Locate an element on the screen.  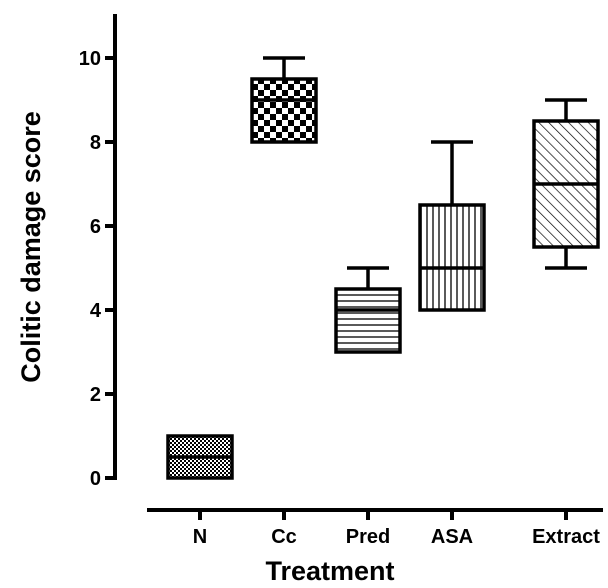
y-tick-label: 2 is located at coordinates (95, 395).